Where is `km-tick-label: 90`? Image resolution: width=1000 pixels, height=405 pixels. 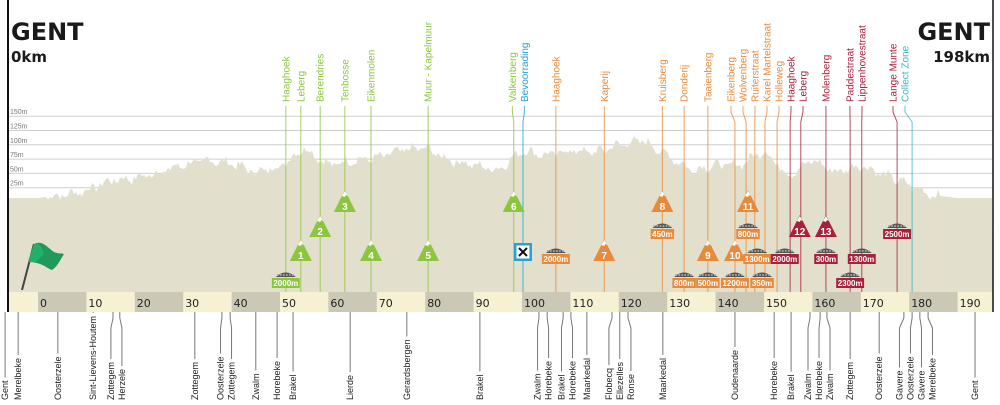
km-tick-label: 90 is located at coordinates (483, 303).